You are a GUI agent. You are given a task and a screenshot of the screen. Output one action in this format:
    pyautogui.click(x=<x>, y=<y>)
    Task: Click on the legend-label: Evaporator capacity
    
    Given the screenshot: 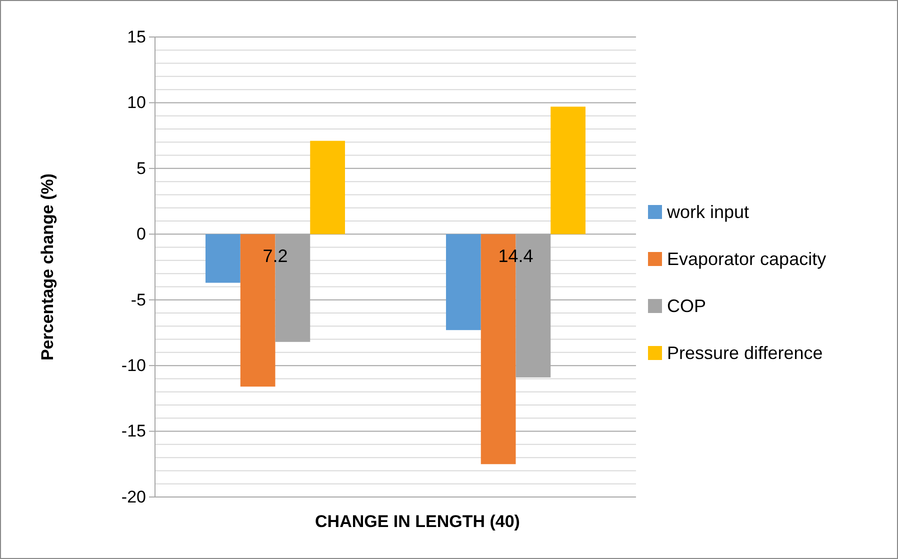 What is the action you would take?
    pyautogui.click(x=746, y=259)
    